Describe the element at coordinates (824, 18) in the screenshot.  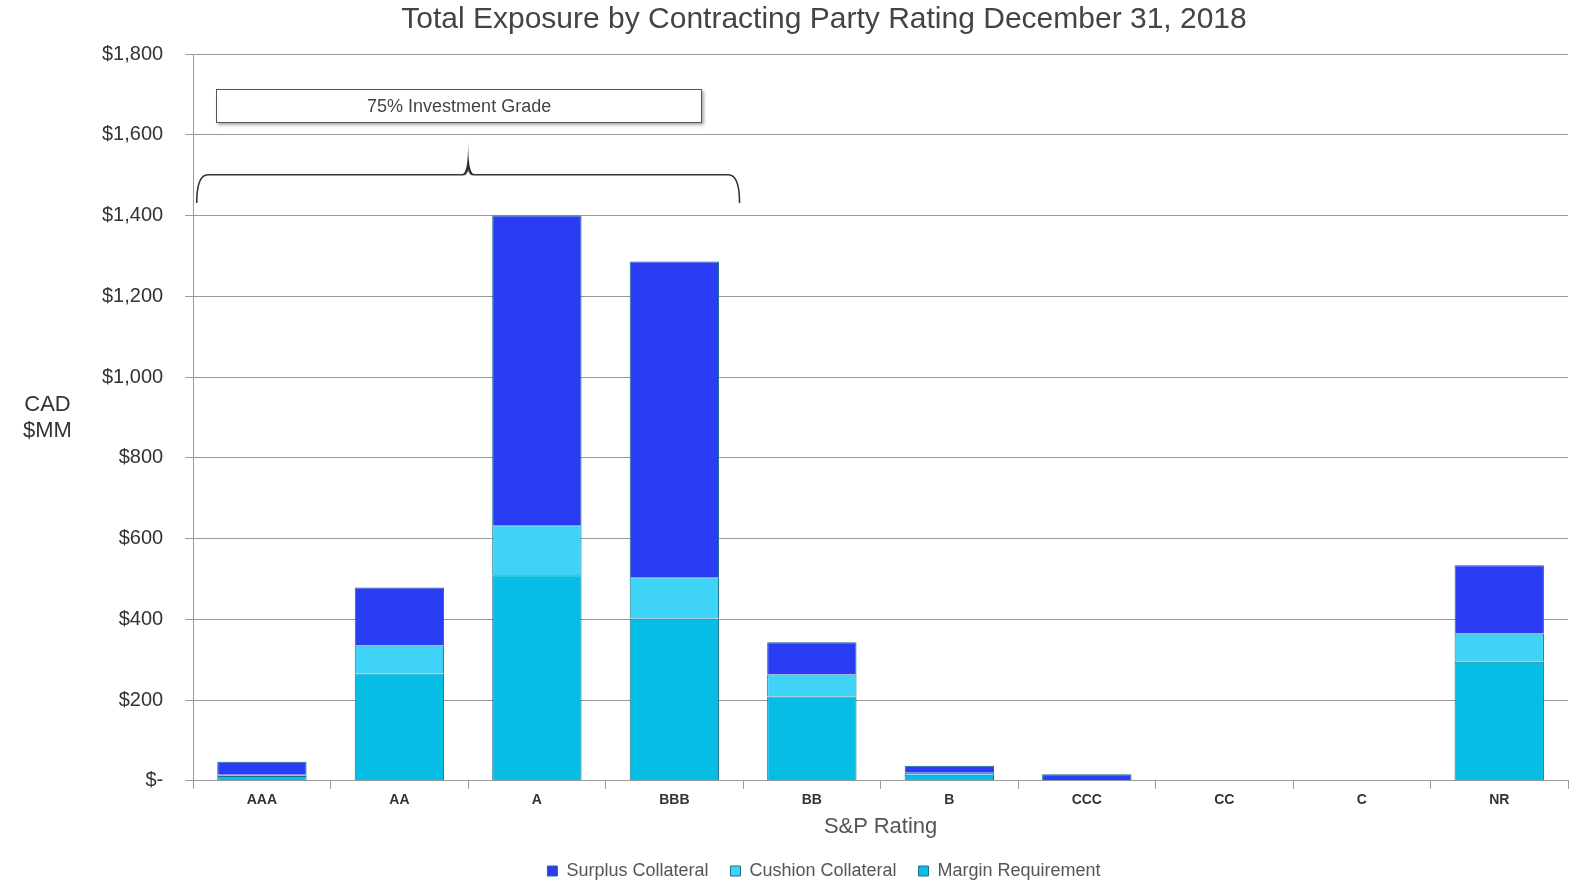
I see `chart-title: Total Exposure by Contracting Party Rating December 31, 2018` at that location.